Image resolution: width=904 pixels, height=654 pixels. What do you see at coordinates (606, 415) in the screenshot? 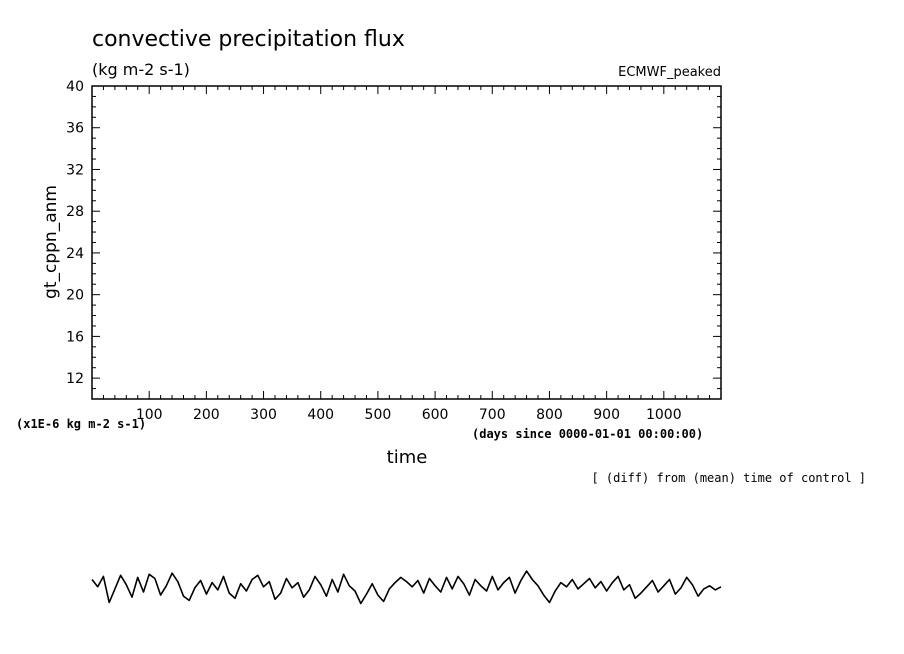
I see `x-tick-label: 900` at bounding box center [606, 415].